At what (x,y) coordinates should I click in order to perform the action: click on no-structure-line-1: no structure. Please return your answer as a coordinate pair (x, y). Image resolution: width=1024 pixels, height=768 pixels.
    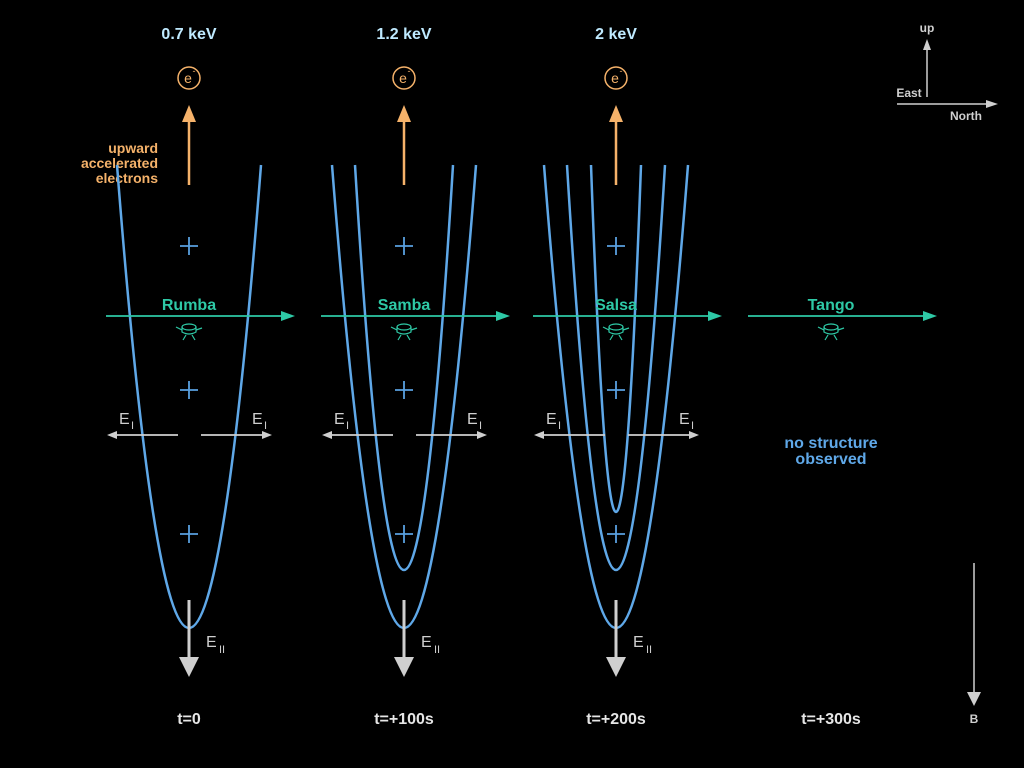
    Looking at the image, I should click on (830, 443).